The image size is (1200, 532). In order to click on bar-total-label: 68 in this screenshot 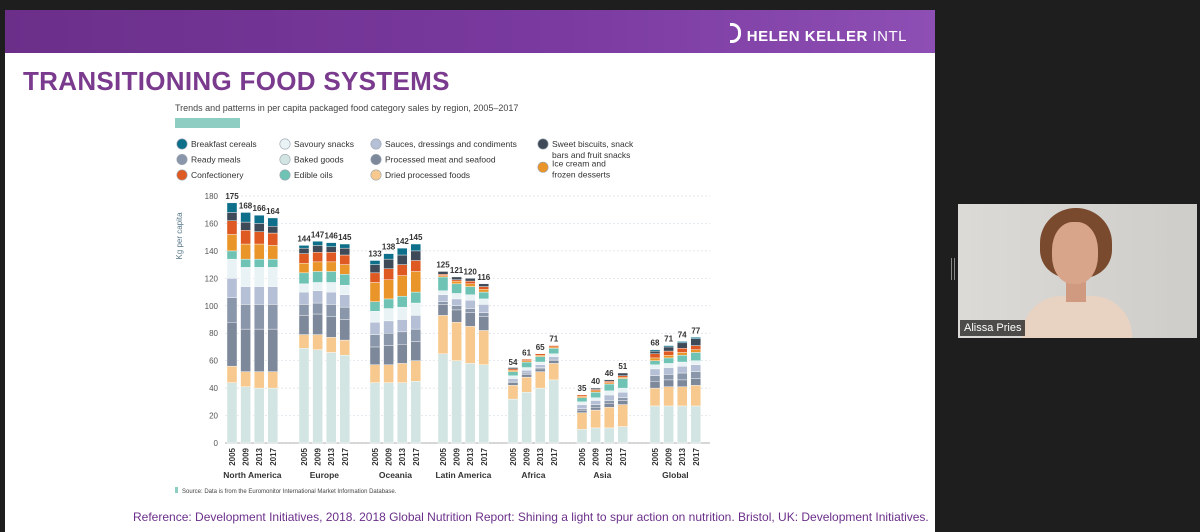, I will do `click(655, 343)`.